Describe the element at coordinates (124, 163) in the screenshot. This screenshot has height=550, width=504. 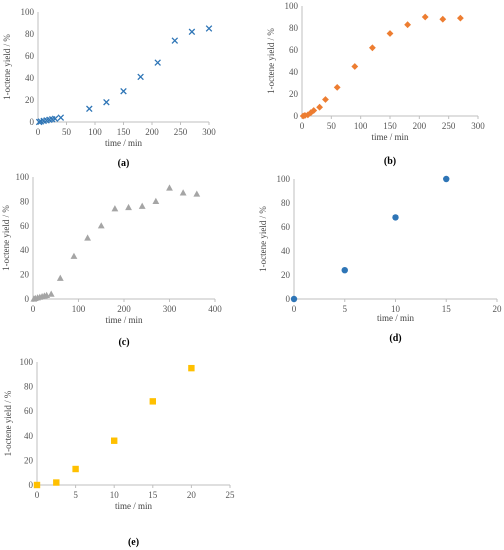
I see `panel-label: (a)` at that location.